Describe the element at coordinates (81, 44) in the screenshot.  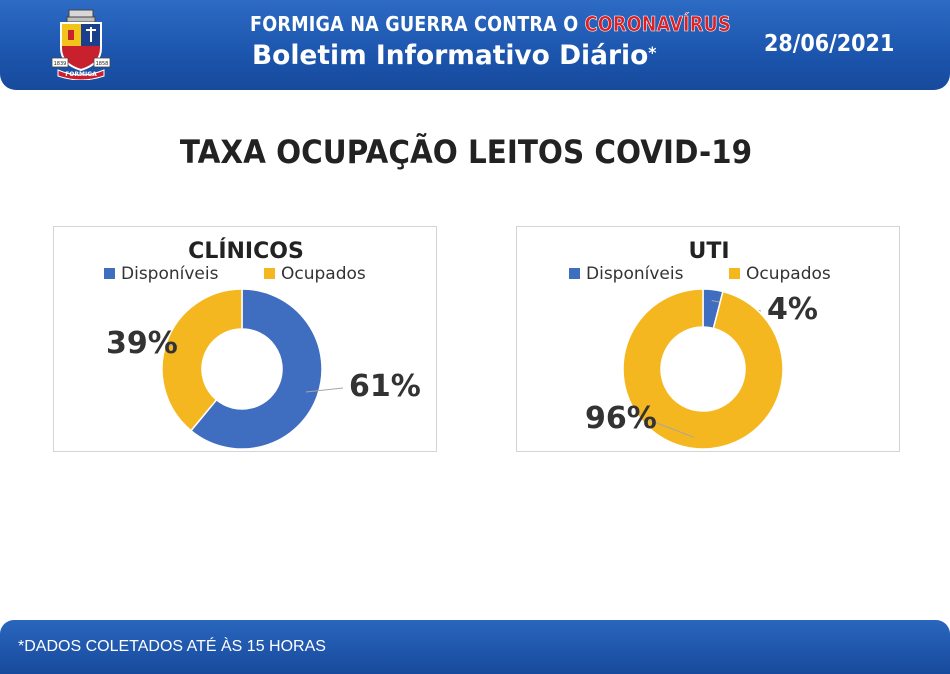
I see `city-crest-logo: 1839 1858 FORMIGA` at that location.